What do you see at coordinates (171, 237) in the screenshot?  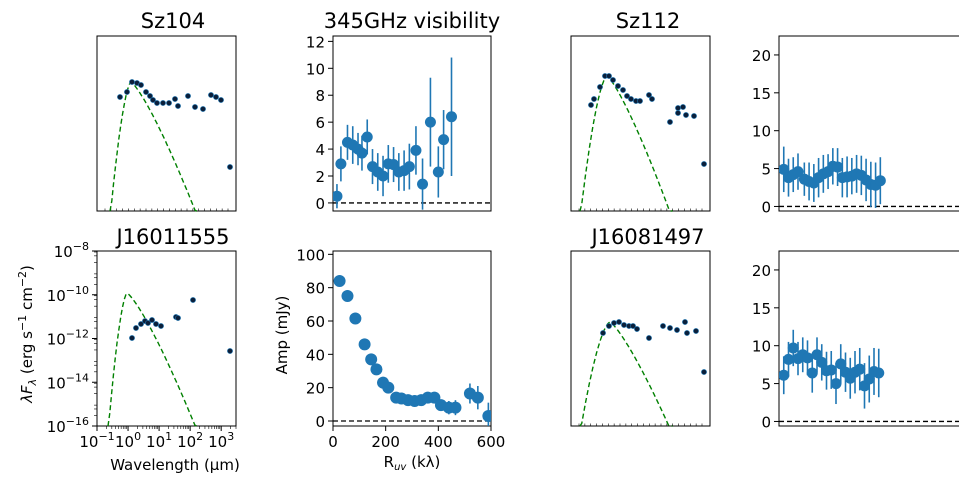 I see `title-j16011555: J16011555` at bounding box center [171, 237].